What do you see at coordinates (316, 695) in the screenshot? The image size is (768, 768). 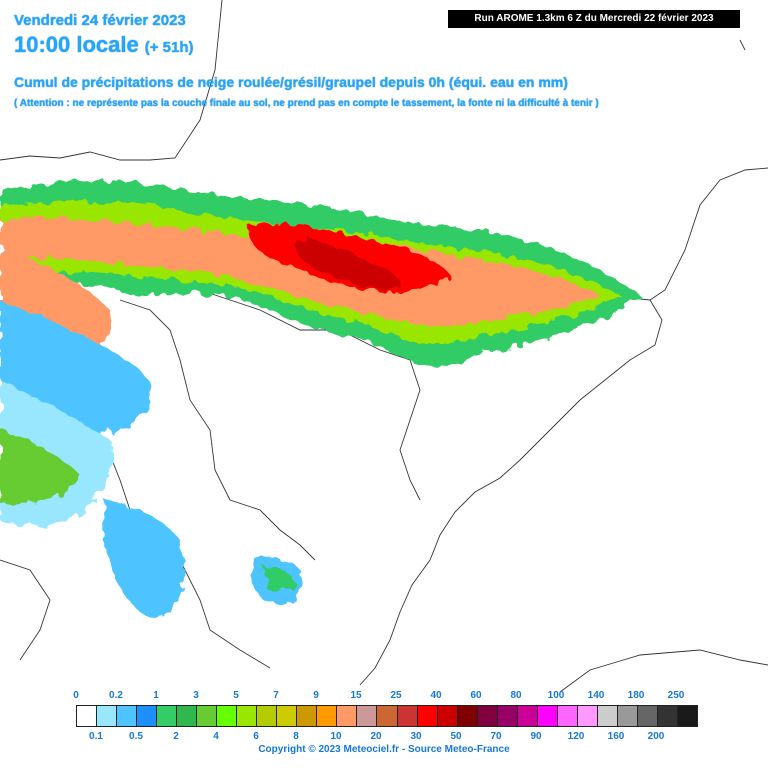 I see `legend-top-label: 9` at bounding box center [316, 695].